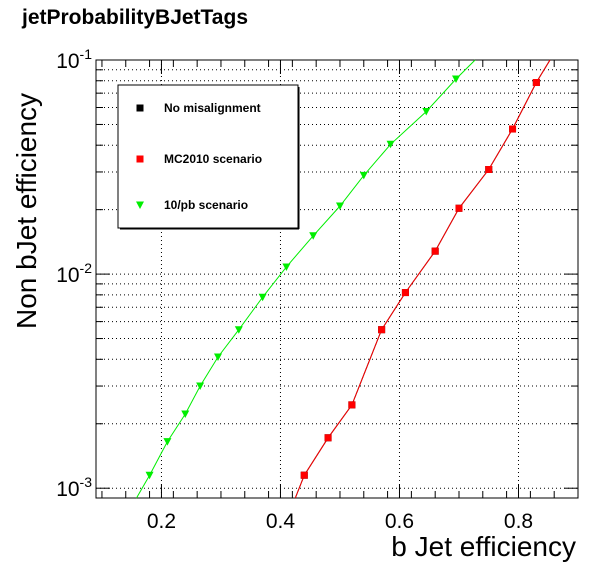  I want to click on y-tick-label: 10⁻², so click(74, 273).